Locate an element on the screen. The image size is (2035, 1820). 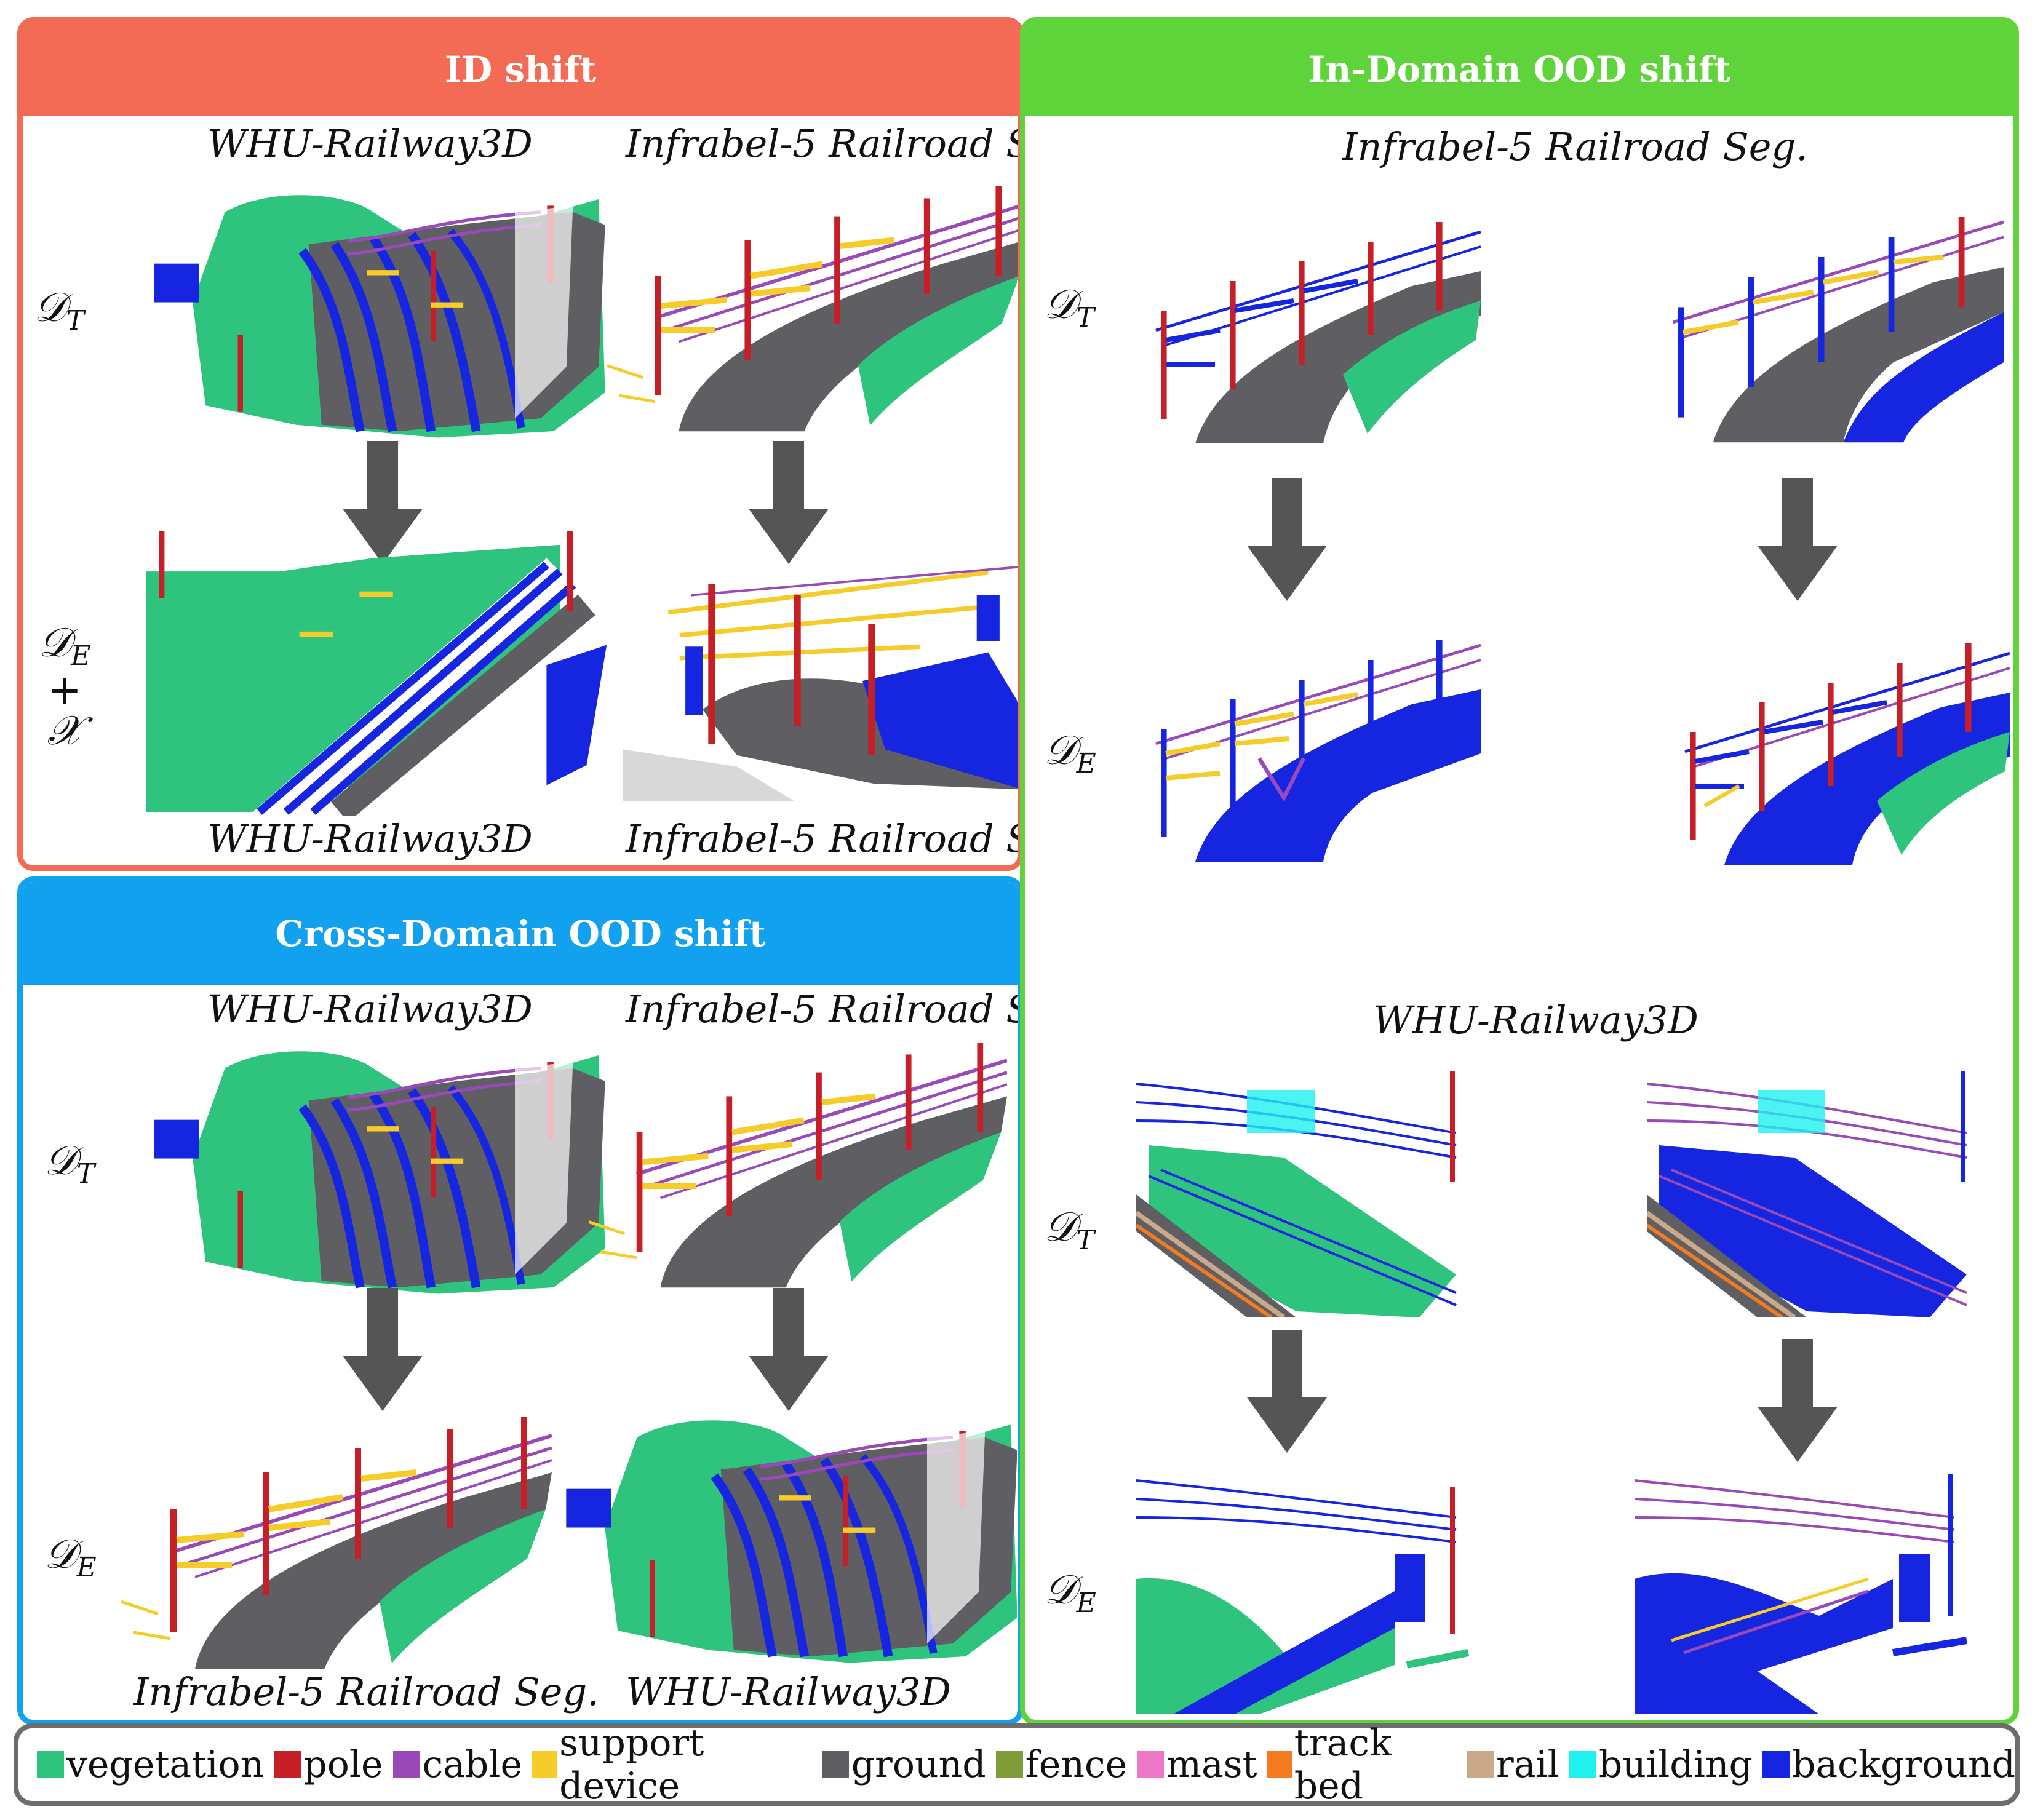
in-upper-row-label-t: 𝒟T is located at coordinates (1069, 308).